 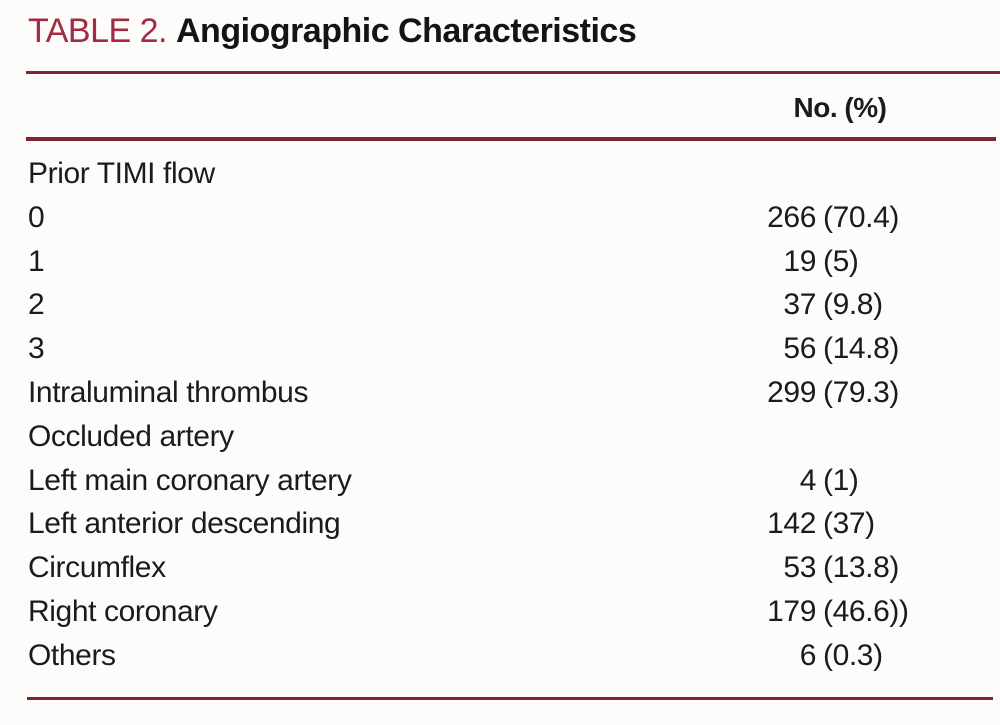 What do you see at coordinates (500, 218) in the screenshot?
I see `table-row: 0 266 (70.4)` at bounding box center [500, 218].